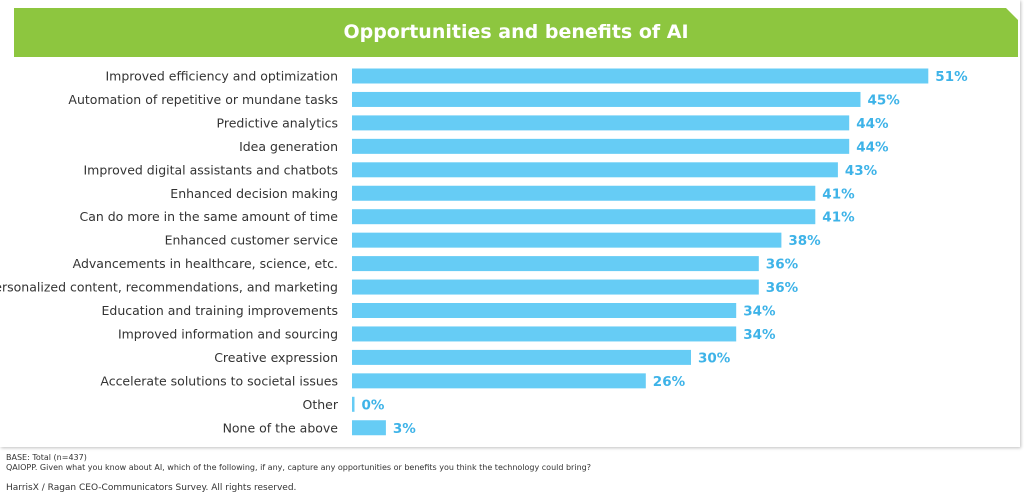  What do you see at coordinates (281, 427) in the screenshot?
I see `category-label: None of the above` at bounding box center [281, 427].